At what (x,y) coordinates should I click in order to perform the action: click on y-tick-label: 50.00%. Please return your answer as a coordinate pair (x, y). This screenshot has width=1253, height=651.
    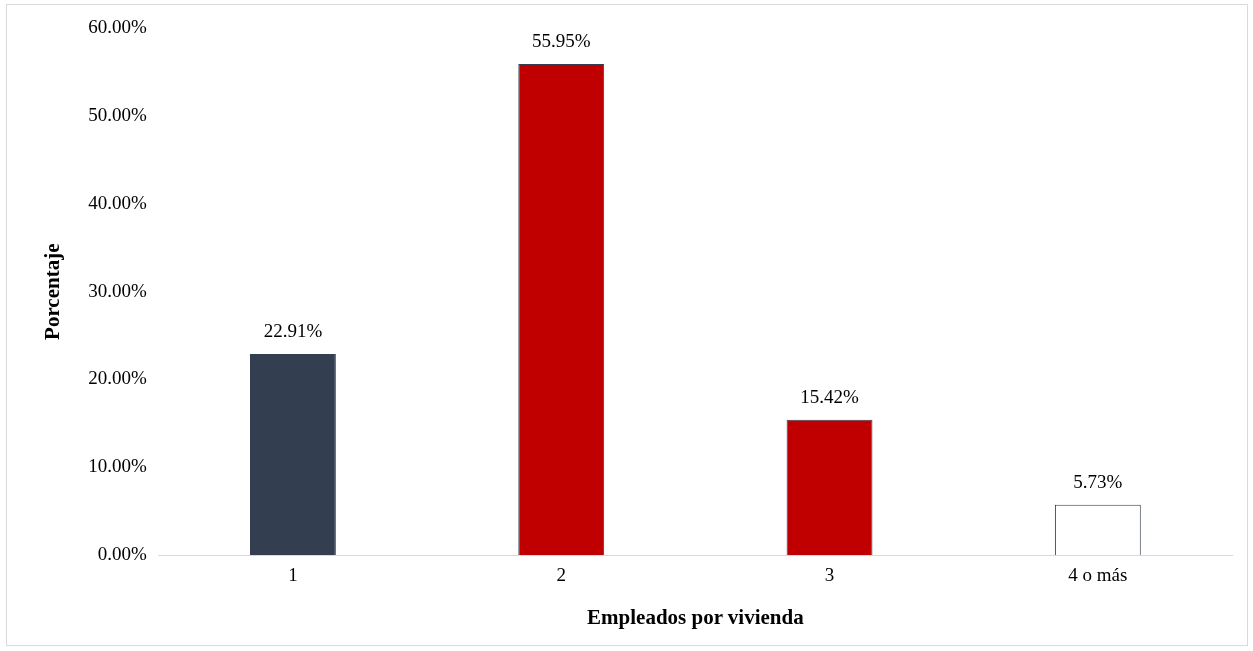
    Looking at the image, I should click on (117, 115).